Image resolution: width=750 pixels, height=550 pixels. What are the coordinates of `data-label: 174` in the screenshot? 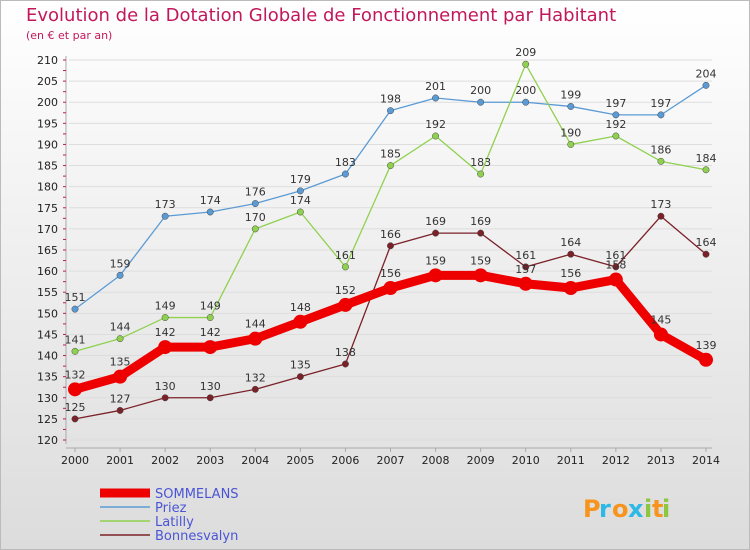 It's located at (300, 200).